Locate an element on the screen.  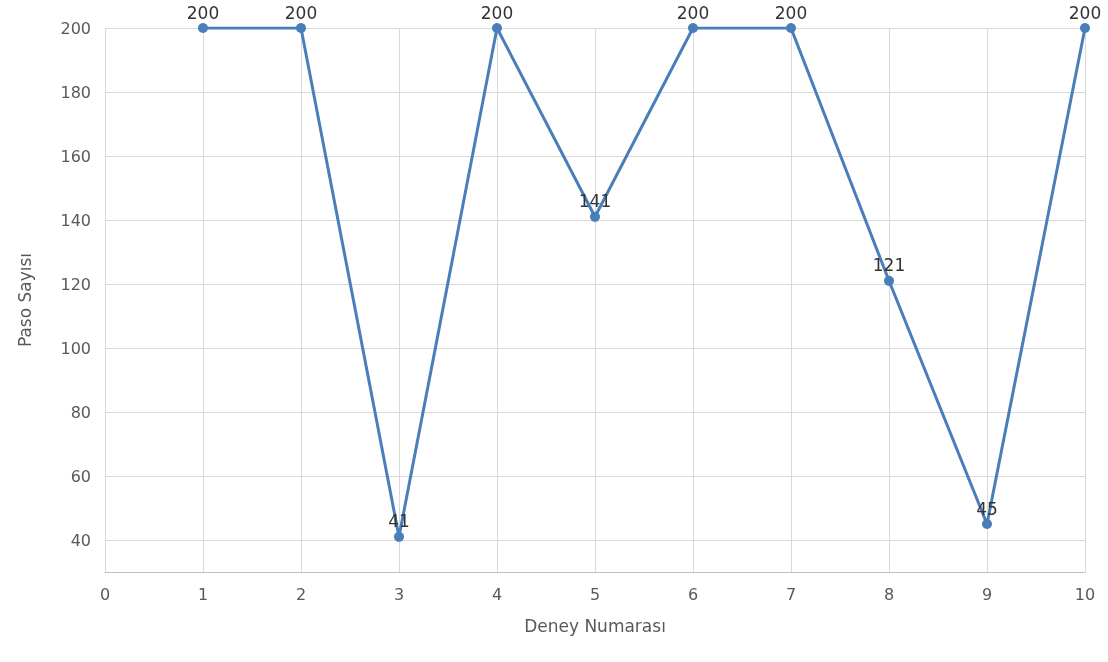
y-tick-label: 60 is located at coordinates (80, 476).